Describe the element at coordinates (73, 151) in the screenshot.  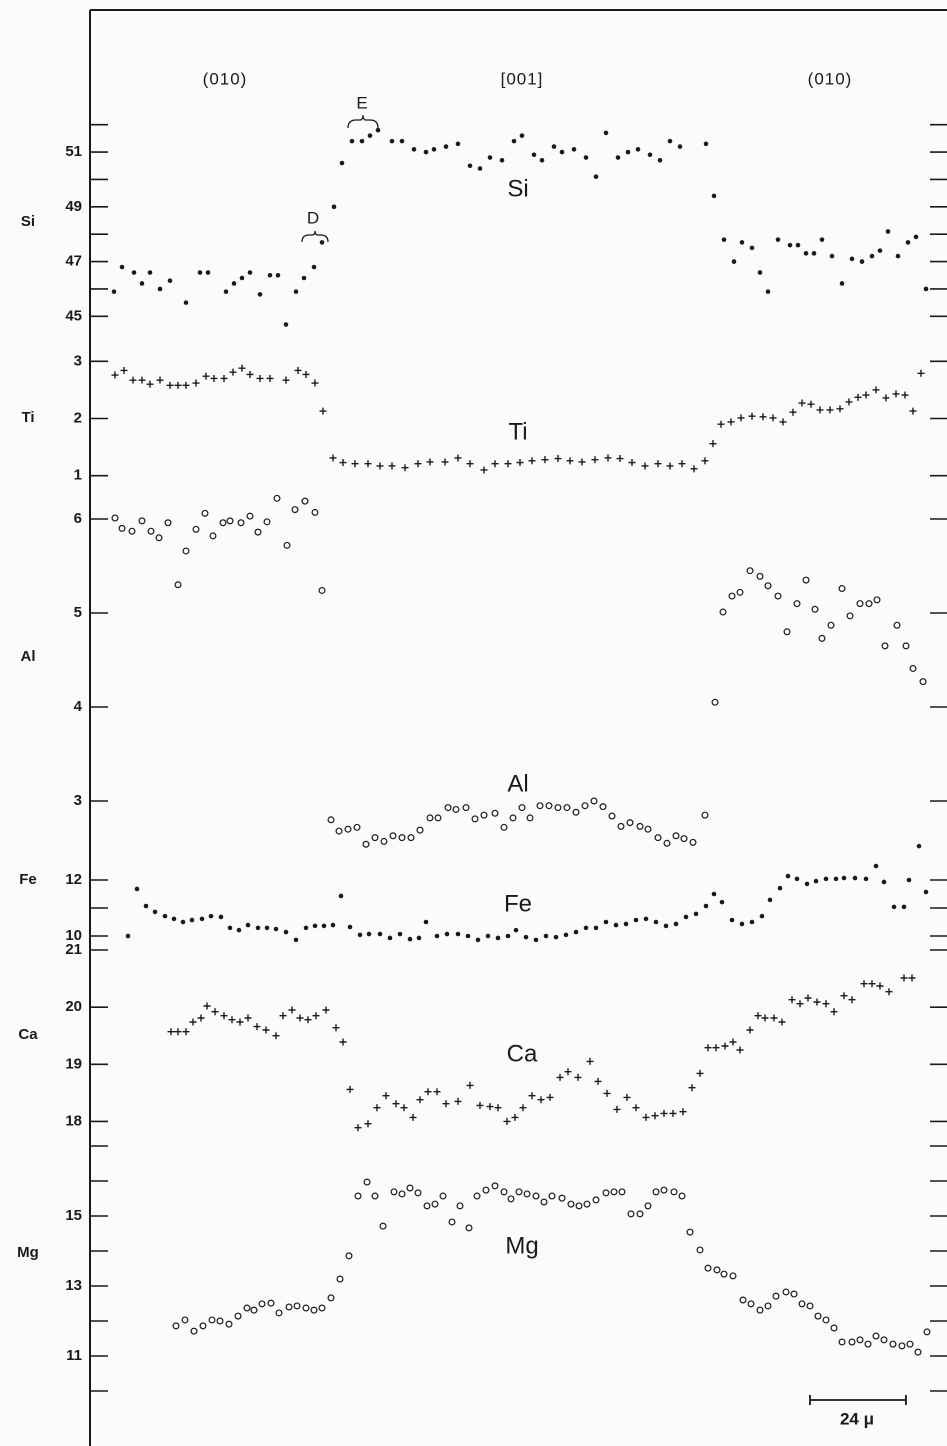
I see `y-tick-label: 51` at that location.